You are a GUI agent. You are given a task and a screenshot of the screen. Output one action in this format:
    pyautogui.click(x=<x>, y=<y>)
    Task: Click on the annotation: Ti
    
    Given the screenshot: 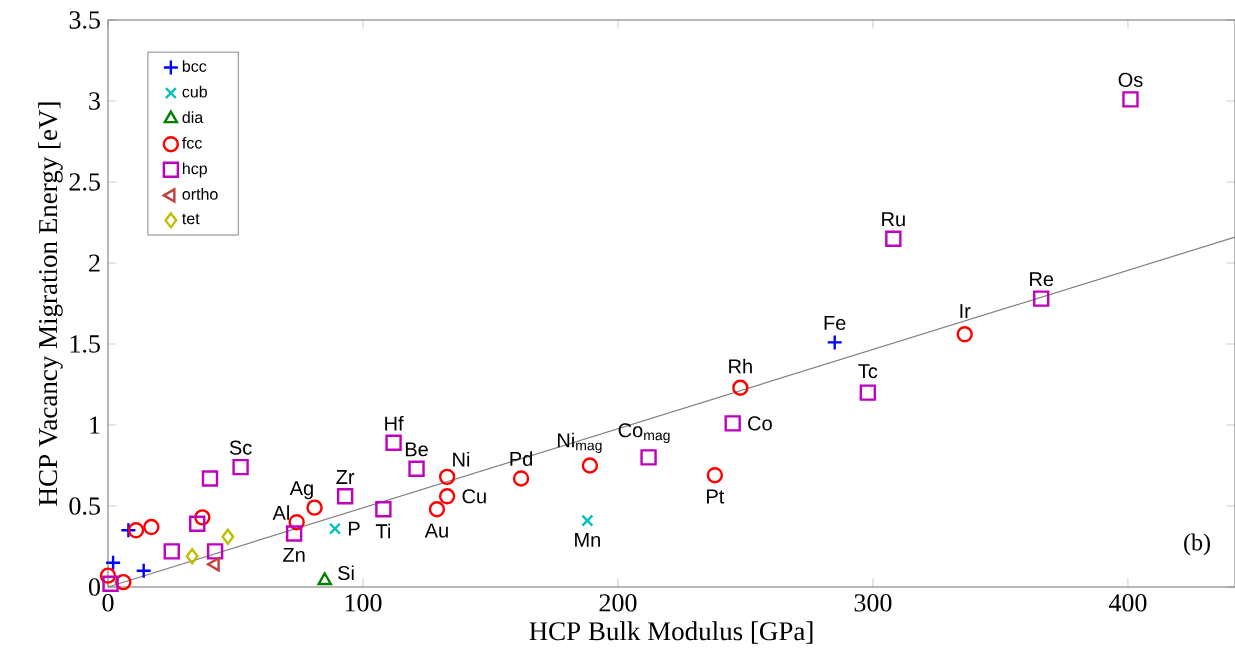 What is the action you would take?
    pyautogui.click(x=383, y=531)
    